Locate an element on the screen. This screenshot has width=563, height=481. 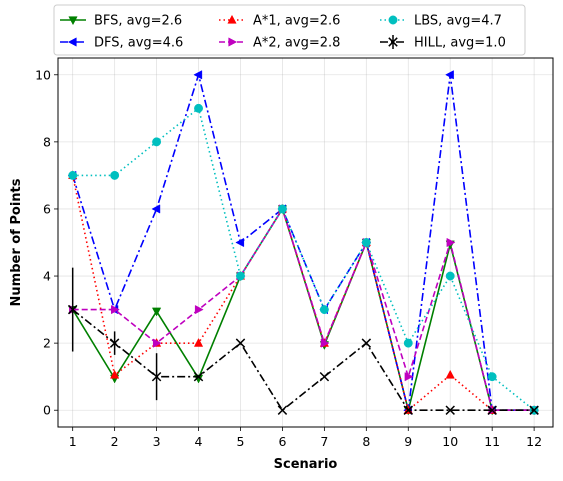
x-tick-label: 5 is located at coordinates (241, 441).